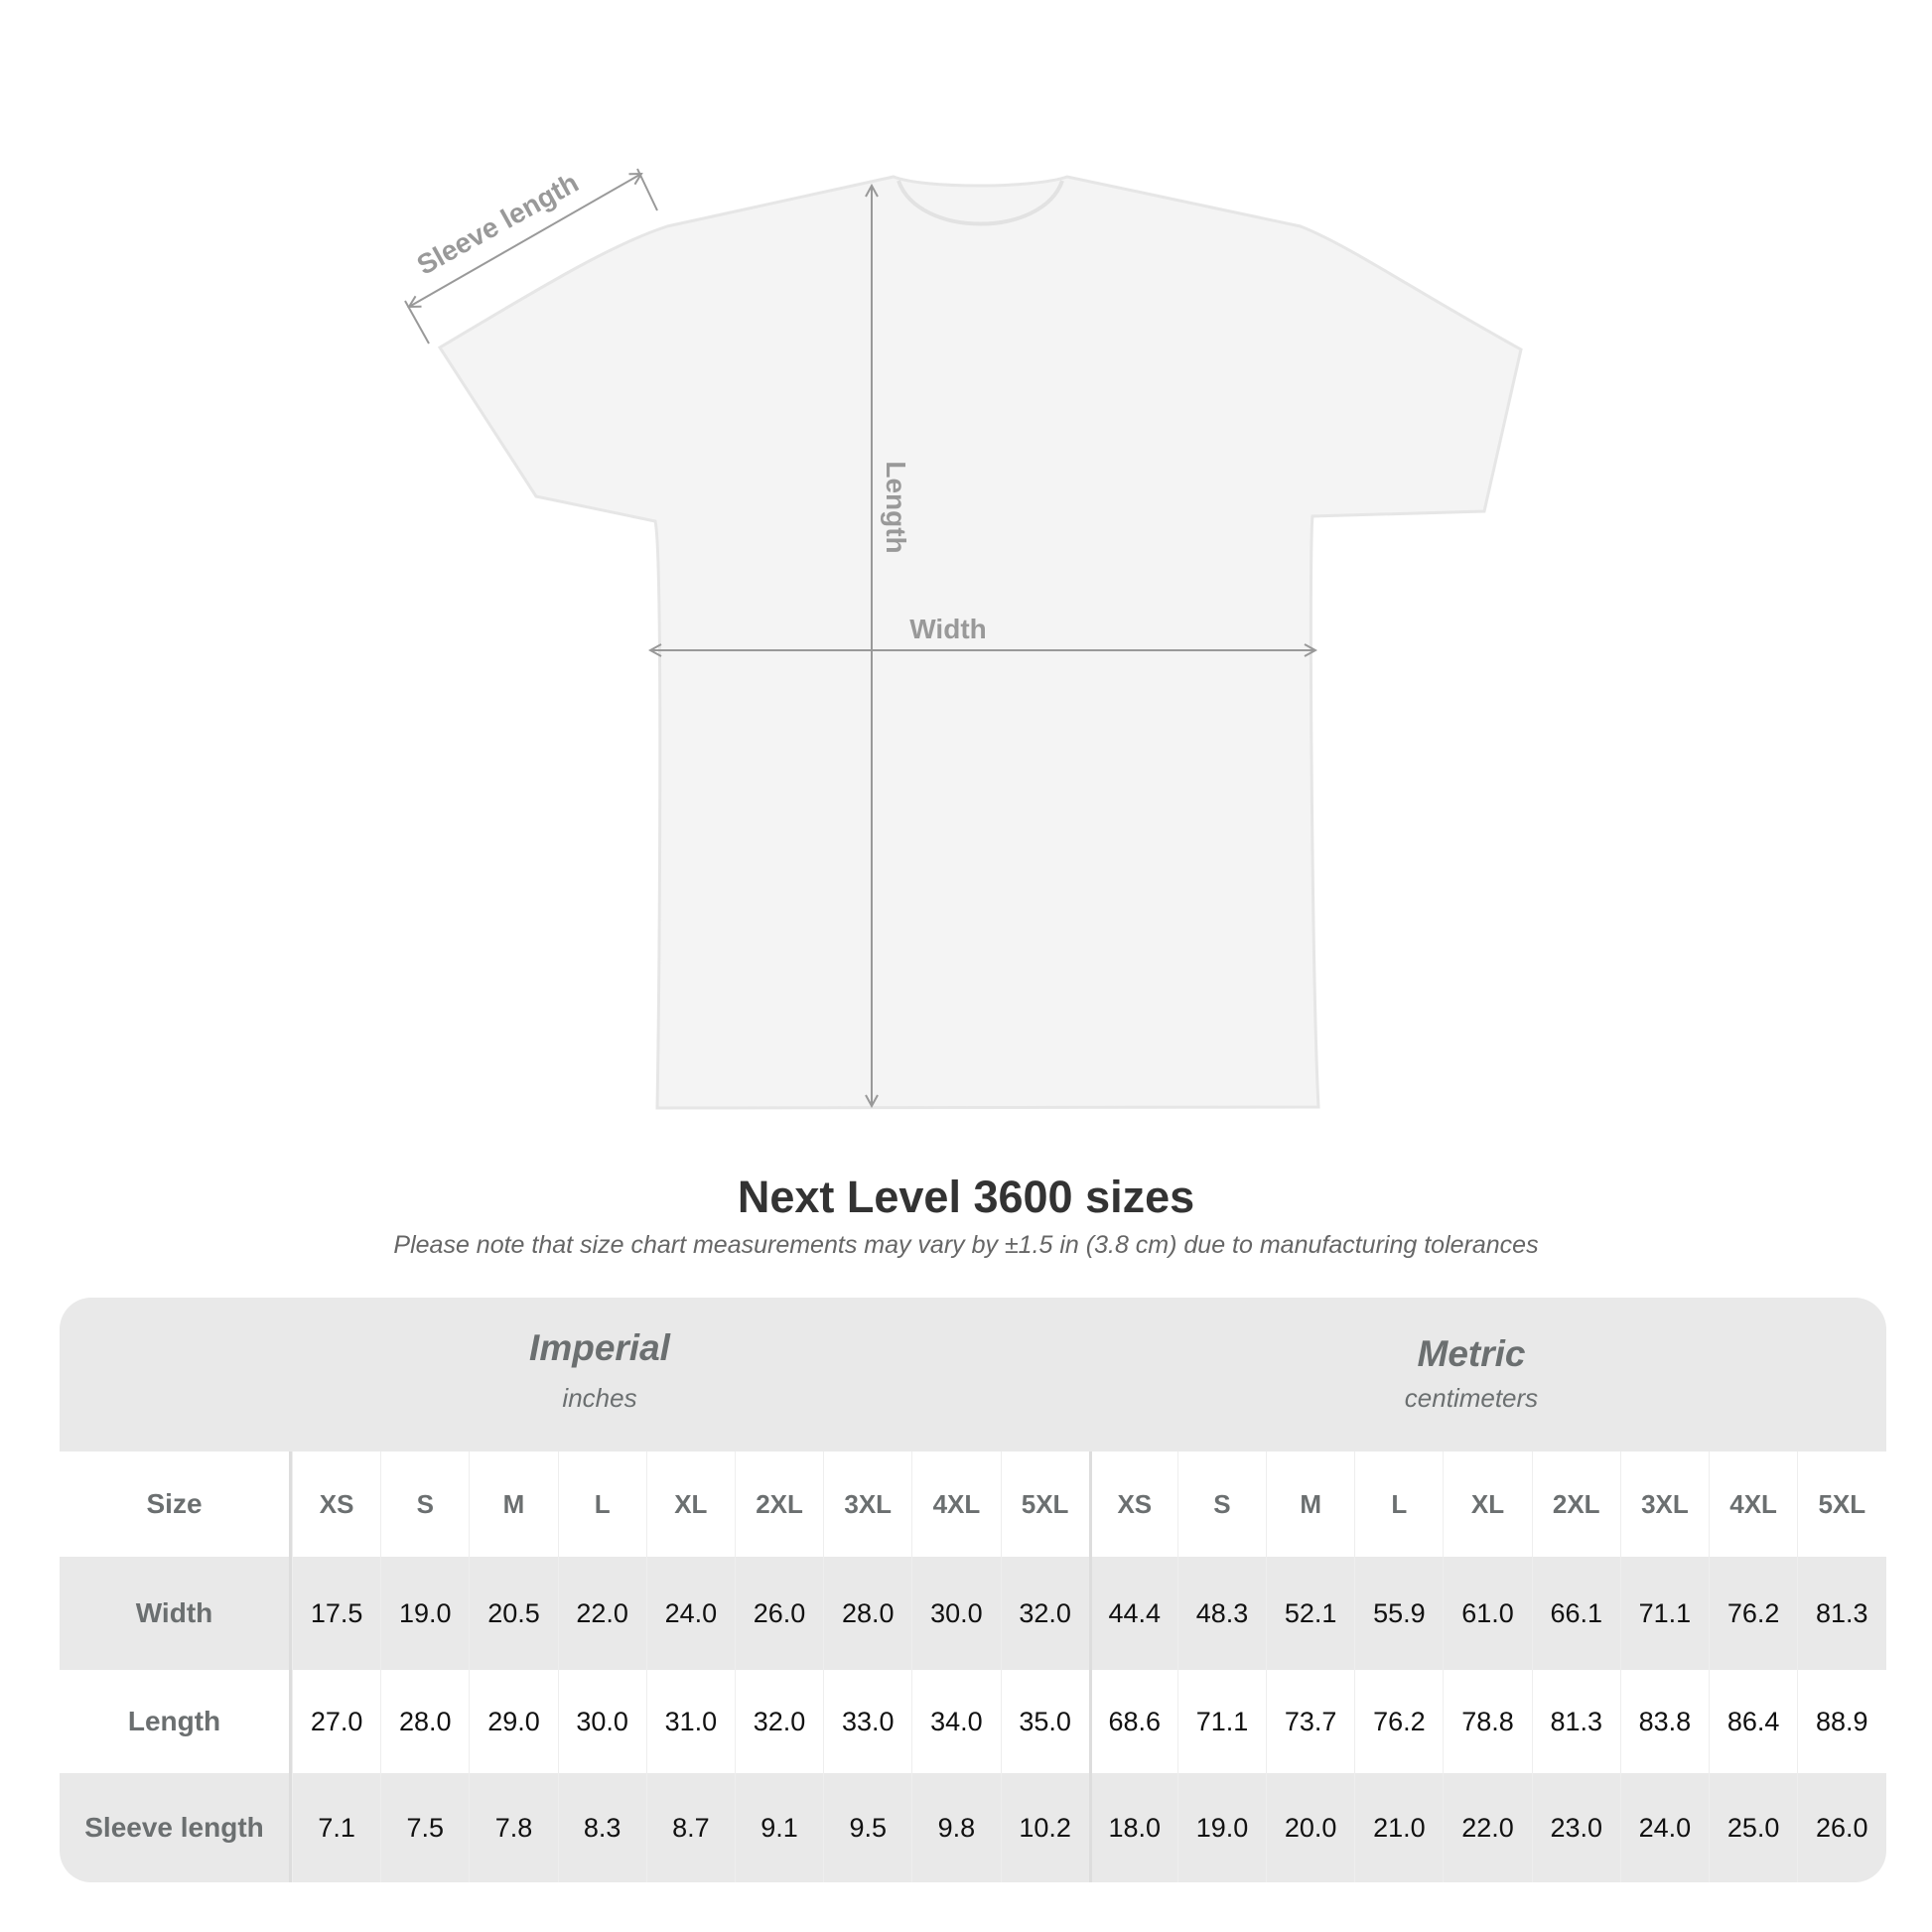 This screenshot has height=1932, width=1932. Describe the element at coordinates (176, 1722) in the screenshot. I see `row-label: Length` at that location.